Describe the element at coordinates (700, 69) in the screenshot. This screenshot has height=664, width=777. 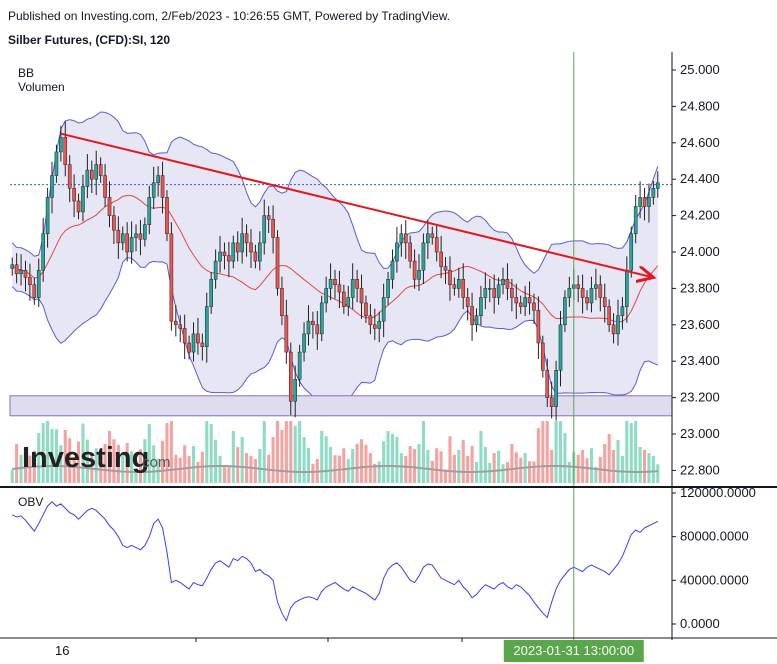
I see `price-tick-label: 25.000` at that location.